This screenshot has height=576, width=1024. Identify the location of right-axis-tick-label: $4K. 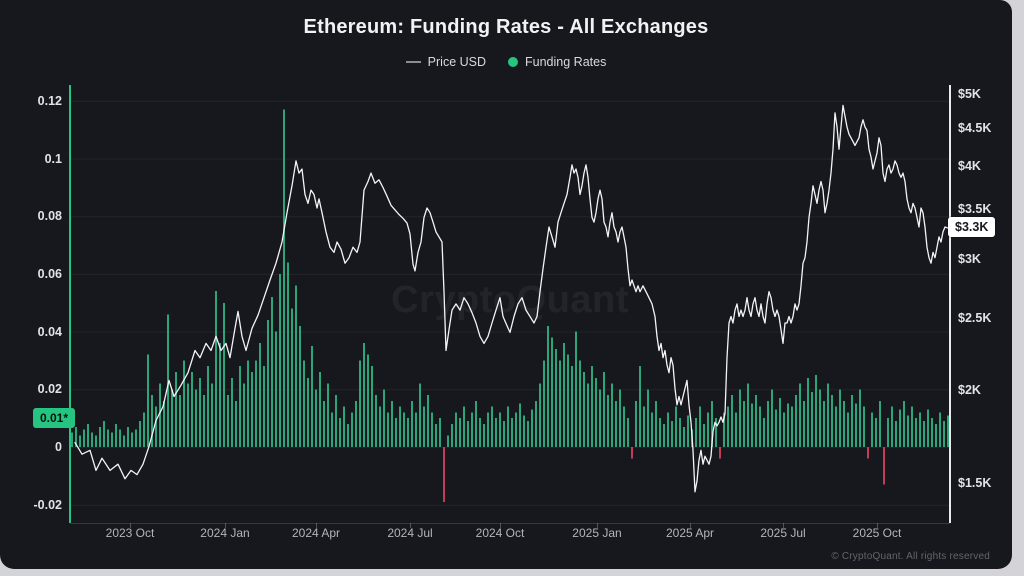
(969, 165).